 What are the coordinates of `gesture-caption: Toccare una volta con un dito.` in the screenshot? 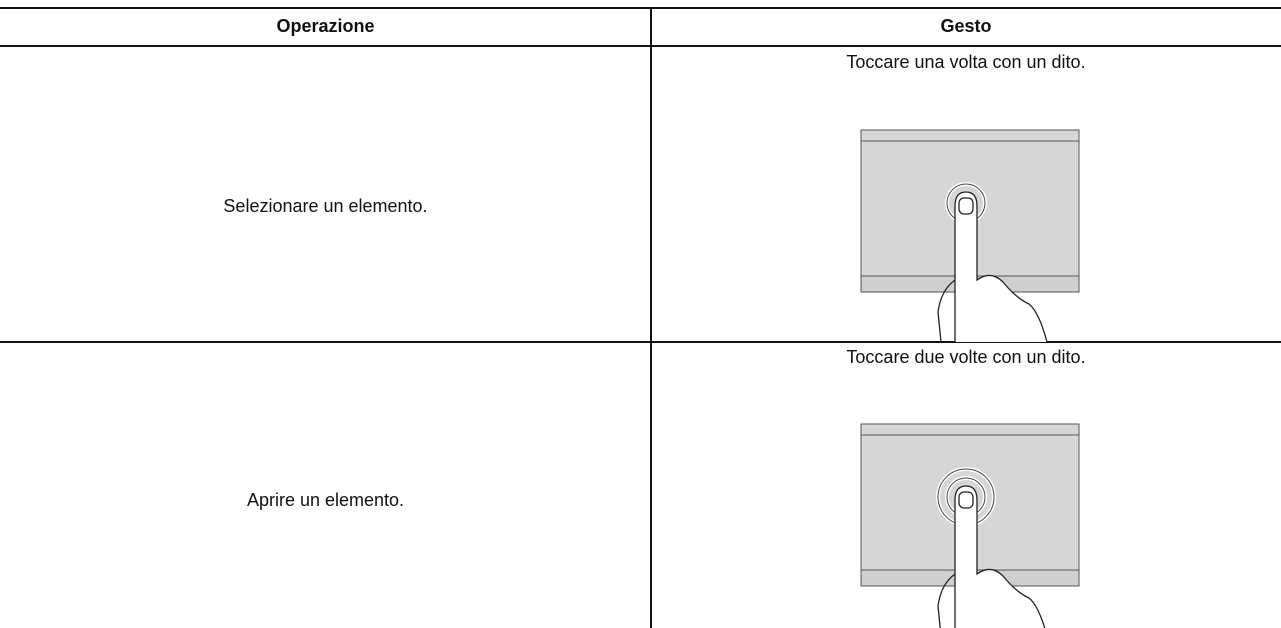 It's located at (966, 62).